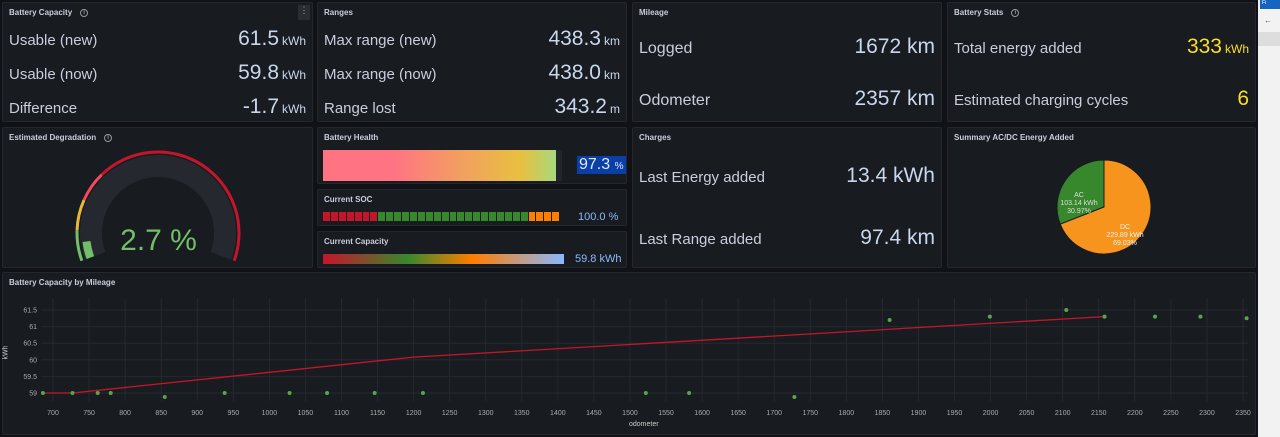  I want to click on x-tick-label: 1150, so click(377, 413).